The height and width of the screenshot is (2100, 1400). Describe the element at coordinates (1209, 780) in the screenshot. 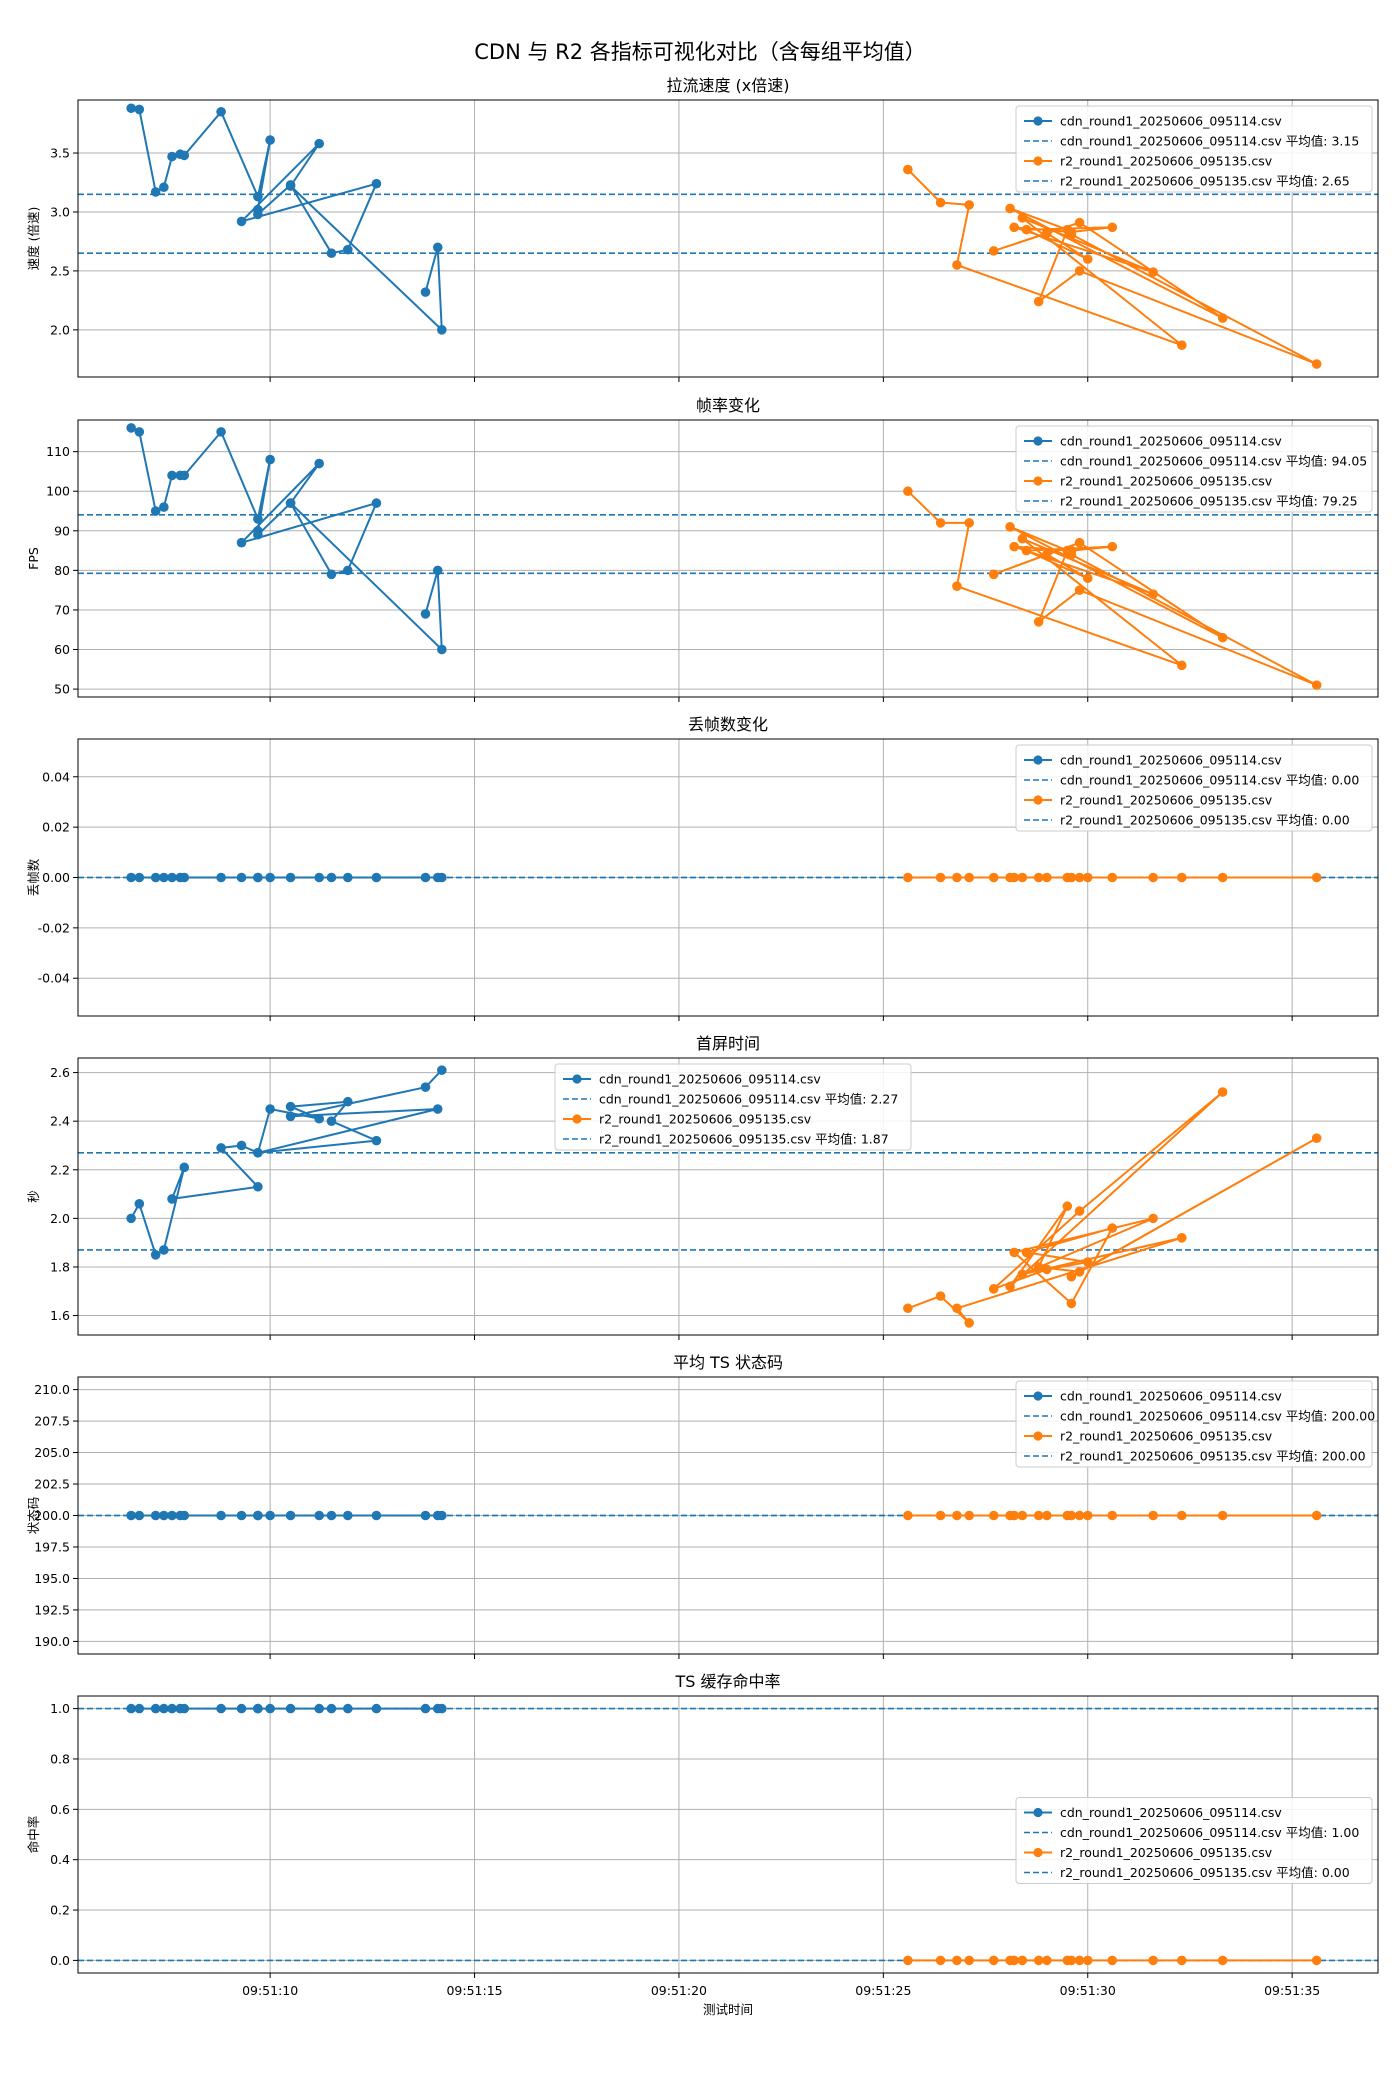

I see `legend-entry: cdn_round1_20250606_095114.csv 平均值: 0.00` at that location.